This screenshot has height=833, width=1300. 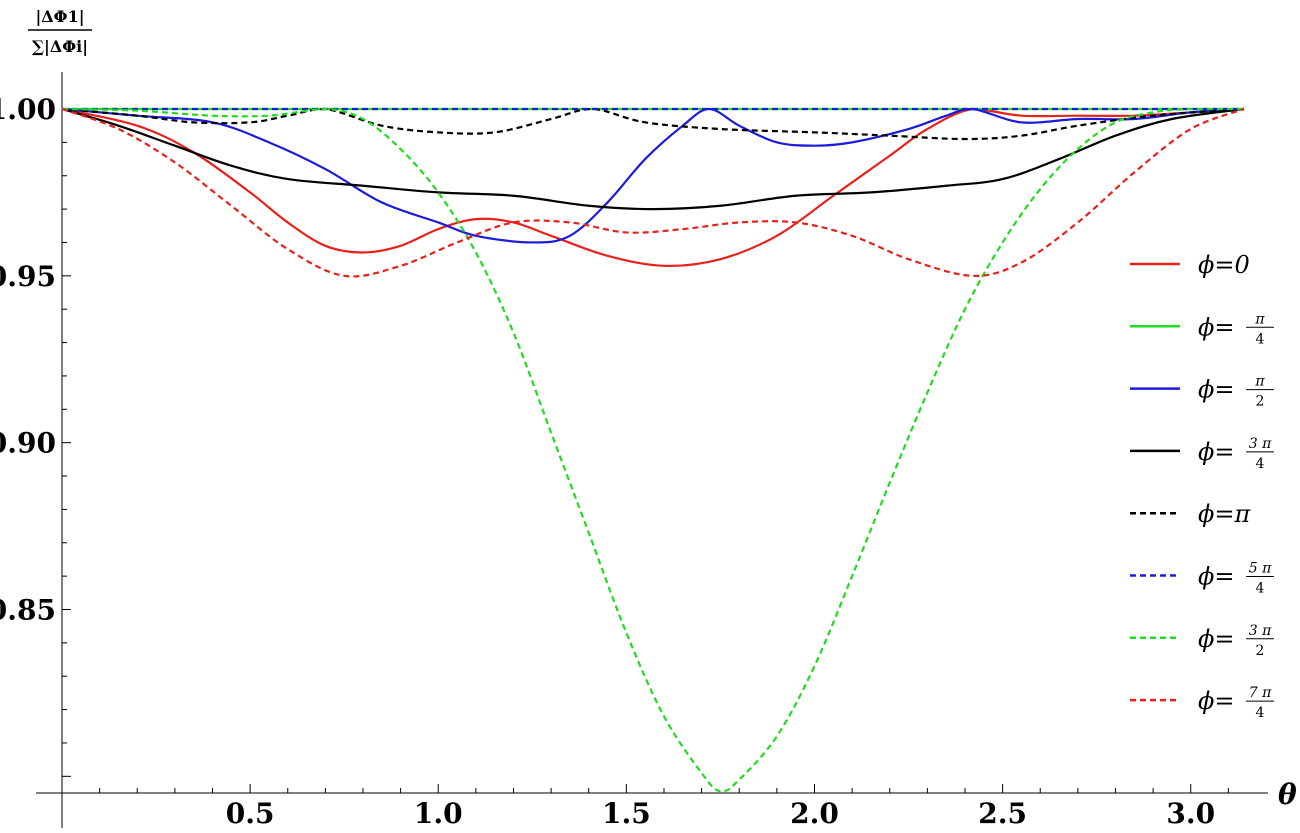 I want to click on legend-fraction-numerator: 5 π, so click(x=1260, y=569).